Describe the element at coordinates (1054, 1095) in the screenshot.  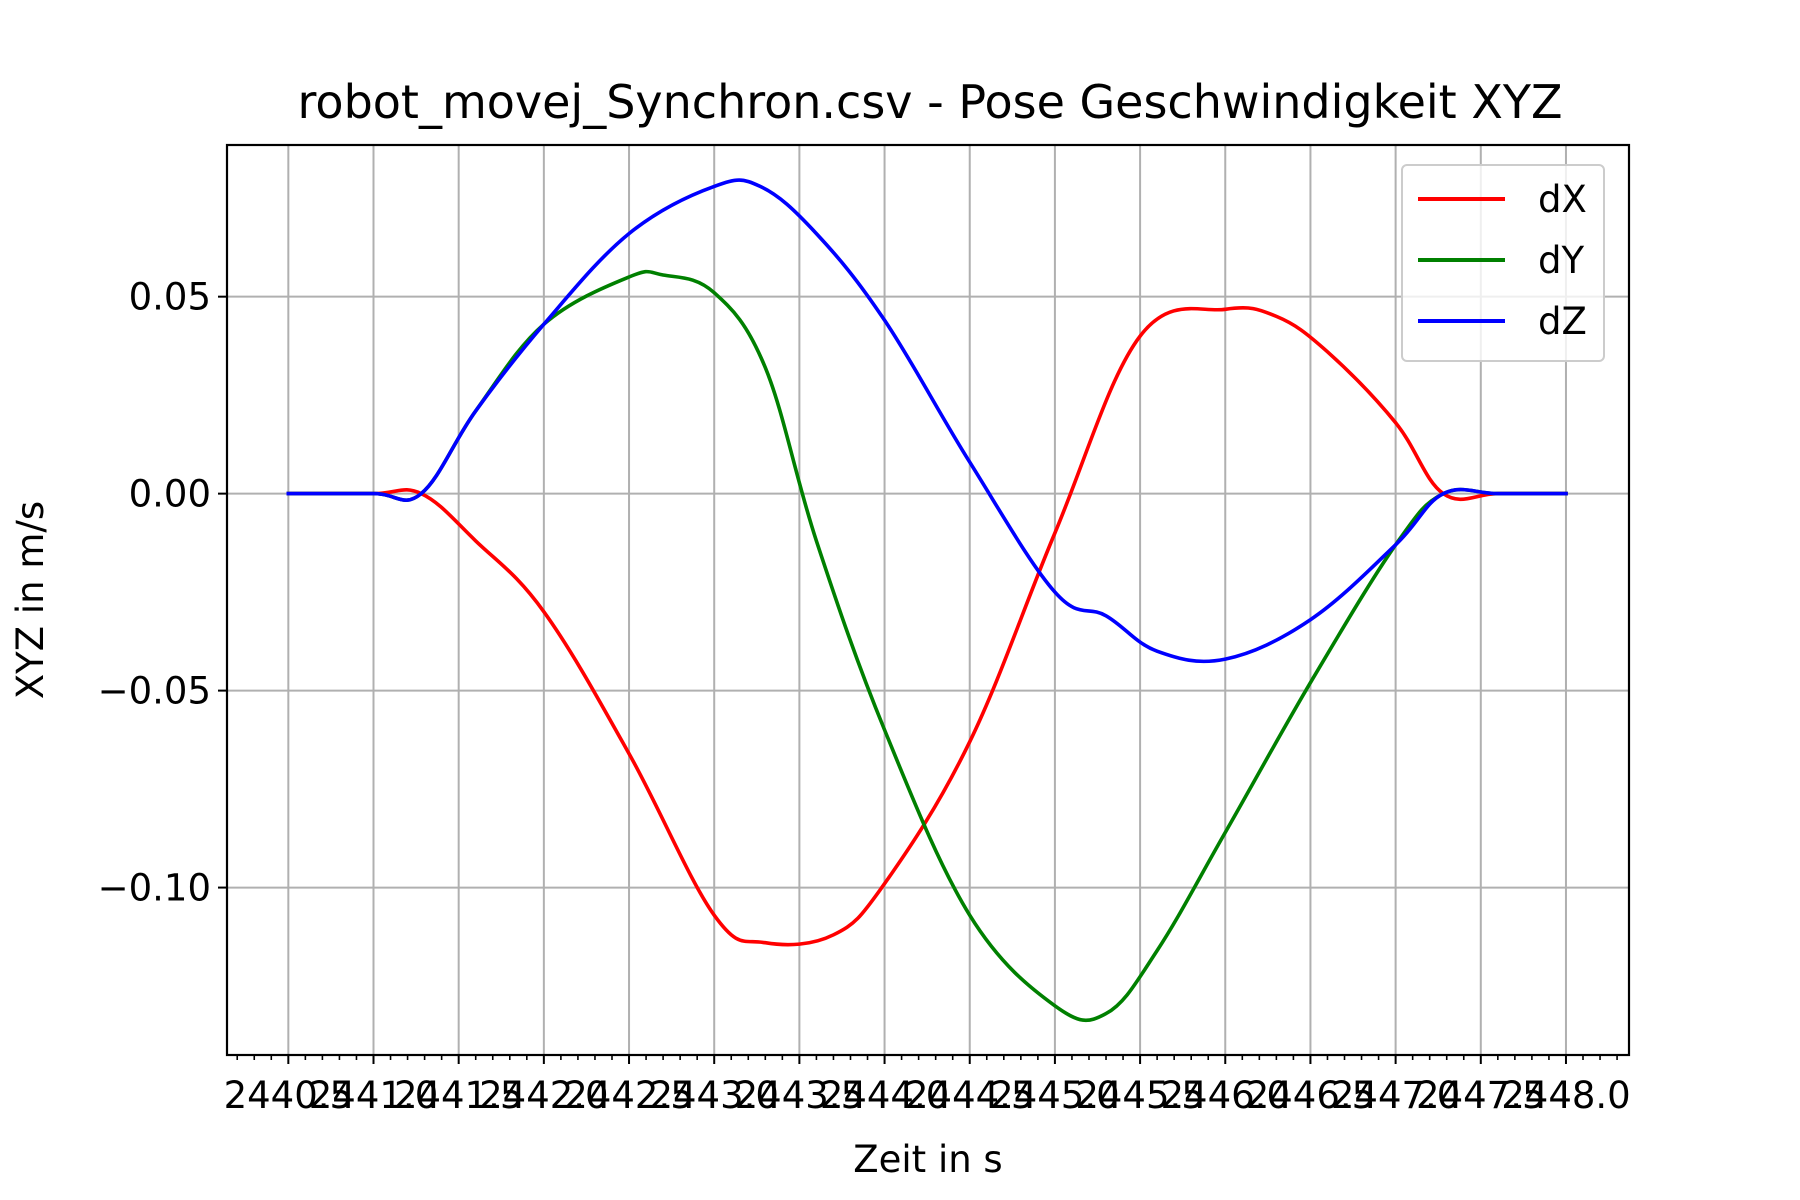
I see `x-tick-label: 2445.0` at that location.